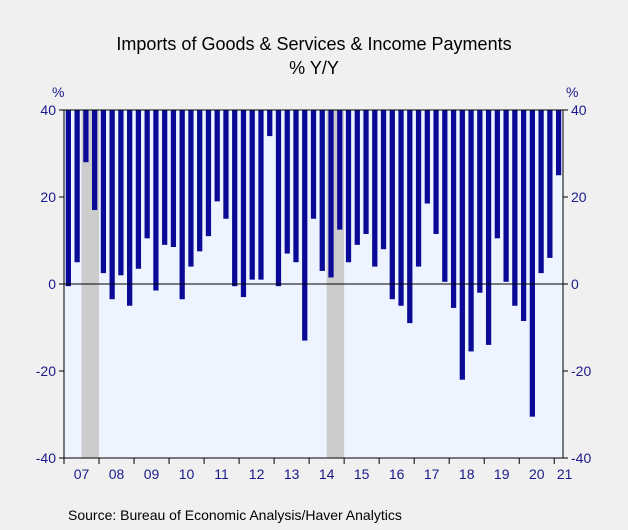 This screenshot has height=530, width=628. What do you see at coordinates (502, 474) in the screenshot?
I see `x-tick-label: 19` at bounding box center [502, 474].